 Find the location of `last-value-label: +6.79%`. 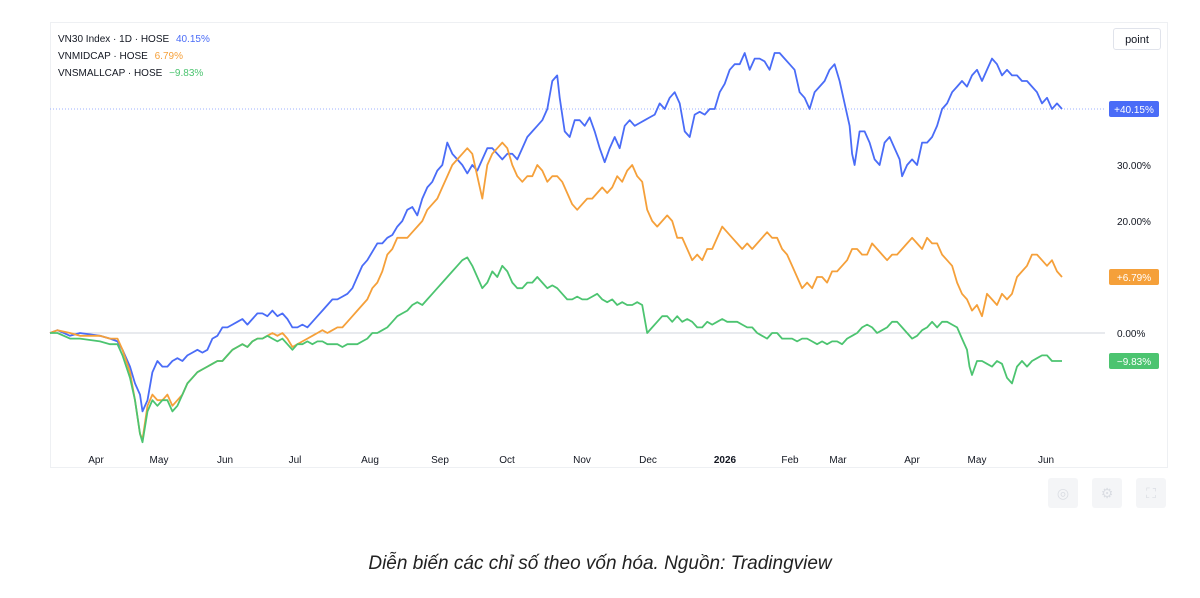

last-value-label: +6.79% is located at coordinates (1134, 278).